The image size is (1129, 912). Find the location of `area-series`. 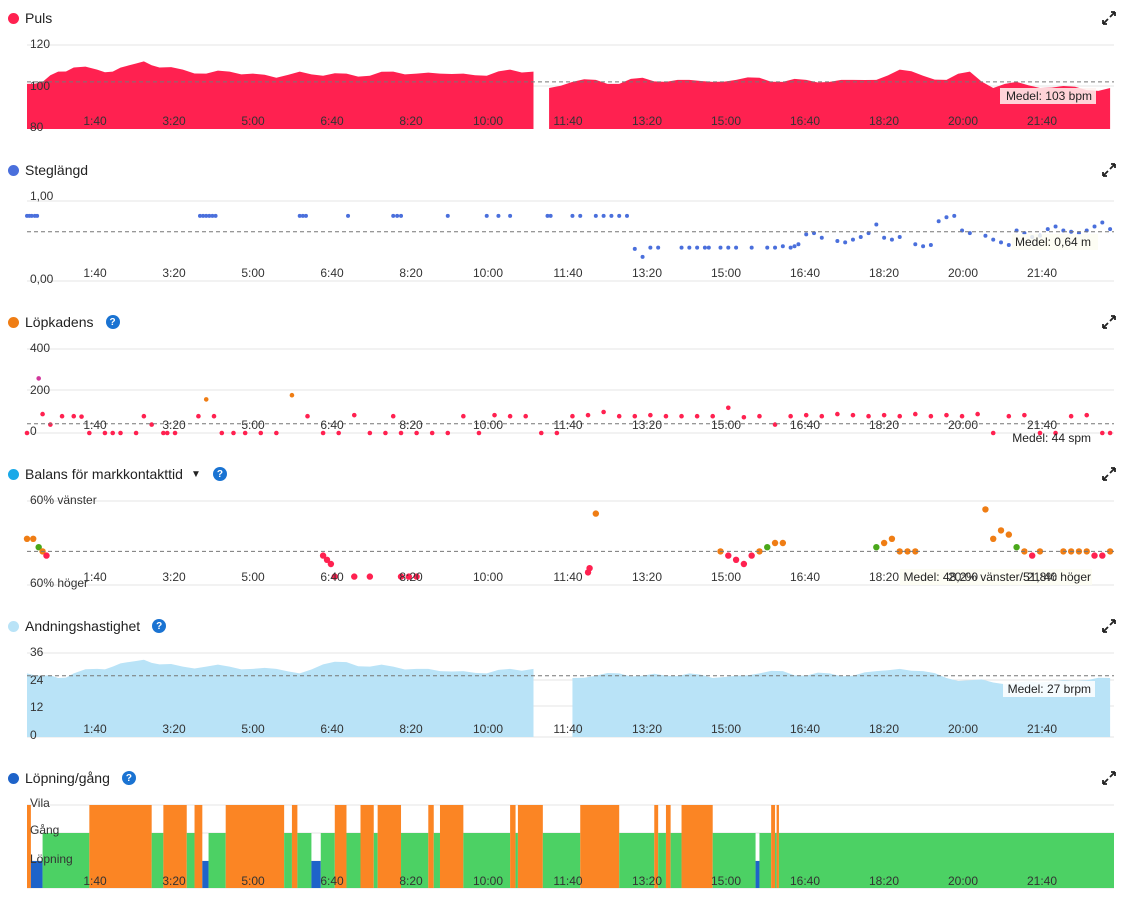

area-series is located at coordinates (280, 95).